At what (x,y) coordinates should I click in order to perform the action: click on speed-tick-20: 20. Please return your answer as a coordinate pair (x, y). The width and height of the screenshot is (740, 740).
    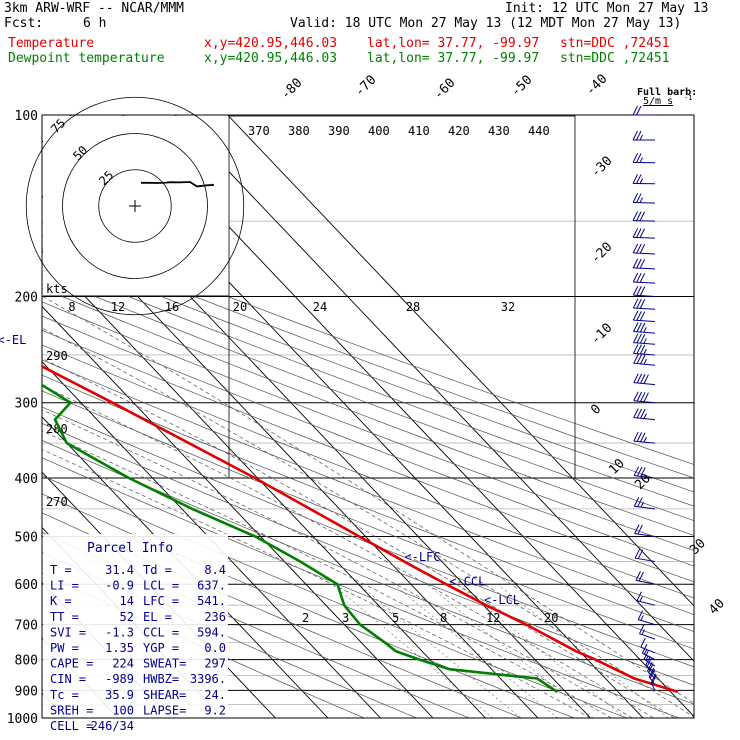
    Looking at the image, I should click on (240, 307).